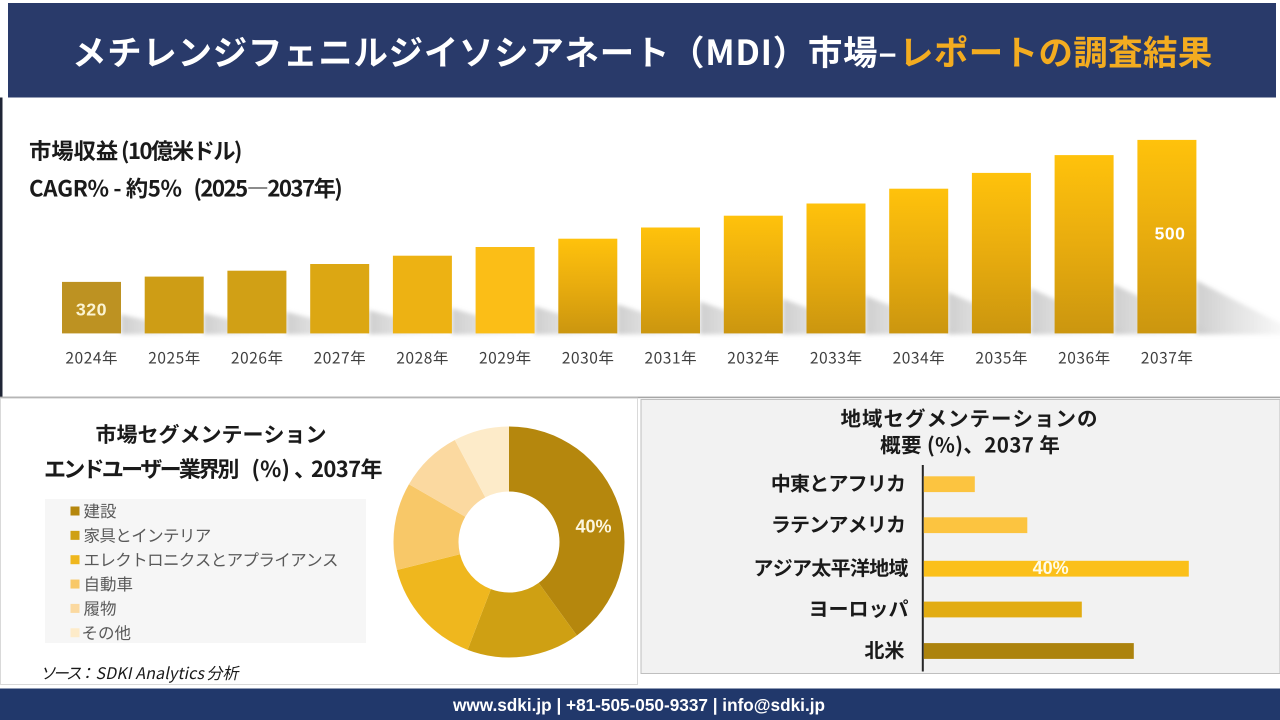 The width and height of the screenshot is (1280, 720). I want to click on svg-text: 320, so click(91, 309).